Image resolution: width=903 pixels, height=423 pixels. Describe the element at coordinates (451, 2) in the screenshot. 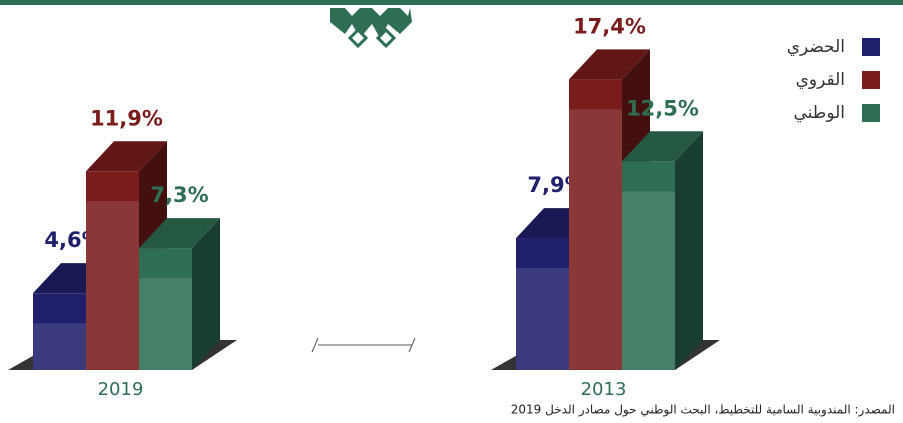

I see `top-band` at that location.